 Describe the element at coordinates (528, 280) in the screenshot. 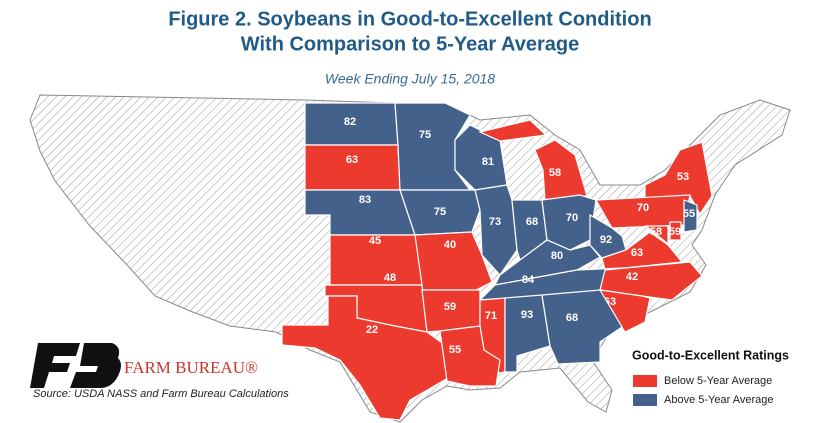

I see `state-value: 84` at that location.